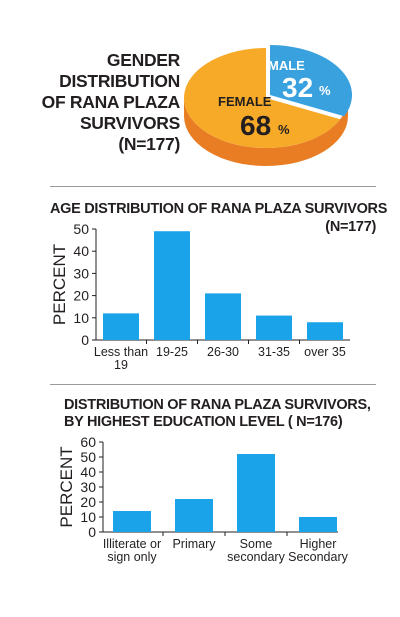 Image resolution: width=400 pixels, height=617 pixels. Describe the element at coordinates (88, 517) in the screenshot. I see `edu-y-tick-label: 10` at that location.